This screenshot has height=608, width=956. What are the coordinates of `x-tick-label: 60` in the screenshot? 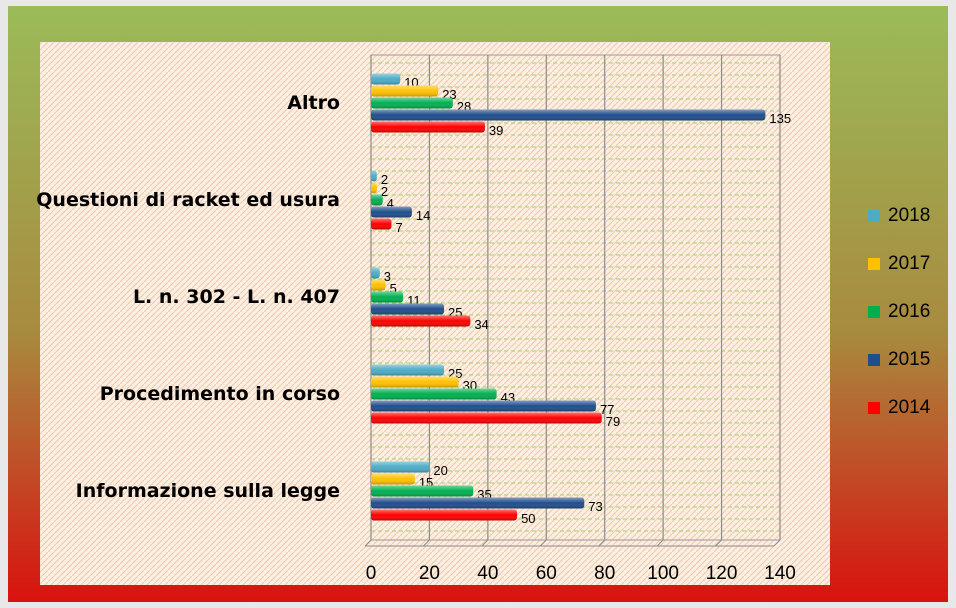 It's located at (546, 573).